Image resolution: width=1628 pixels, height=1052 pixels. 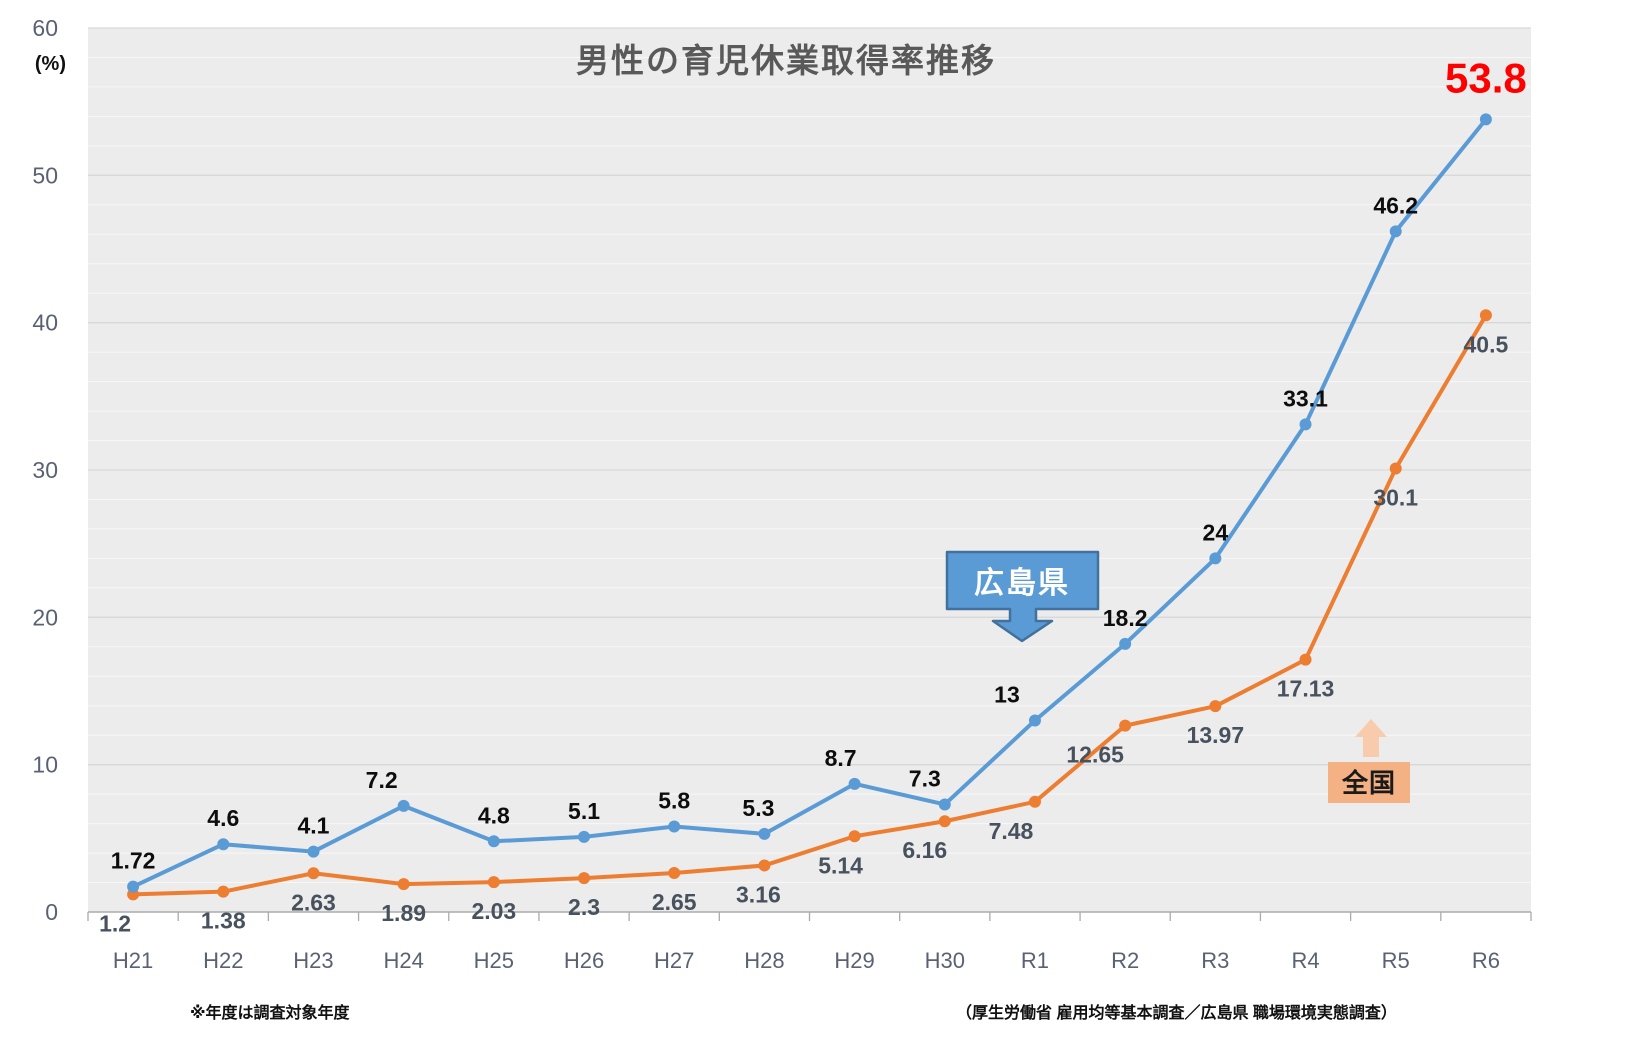 What do you see at coordinates (584, 907) in the screenshot?
I see `data-label-national: 2.3` at bounding box center [584, 907].